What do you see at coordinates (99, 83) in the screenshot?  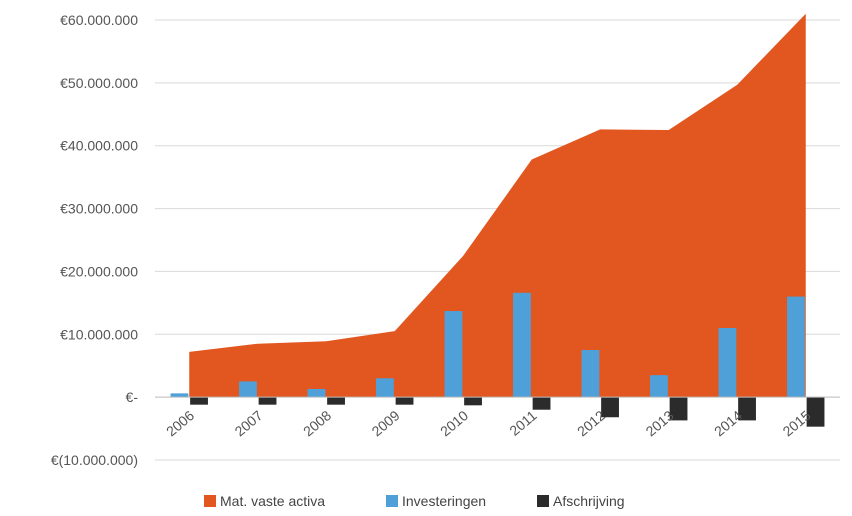 I see `y-tick-label: €50.000.000` at bounding box center [99, 83].